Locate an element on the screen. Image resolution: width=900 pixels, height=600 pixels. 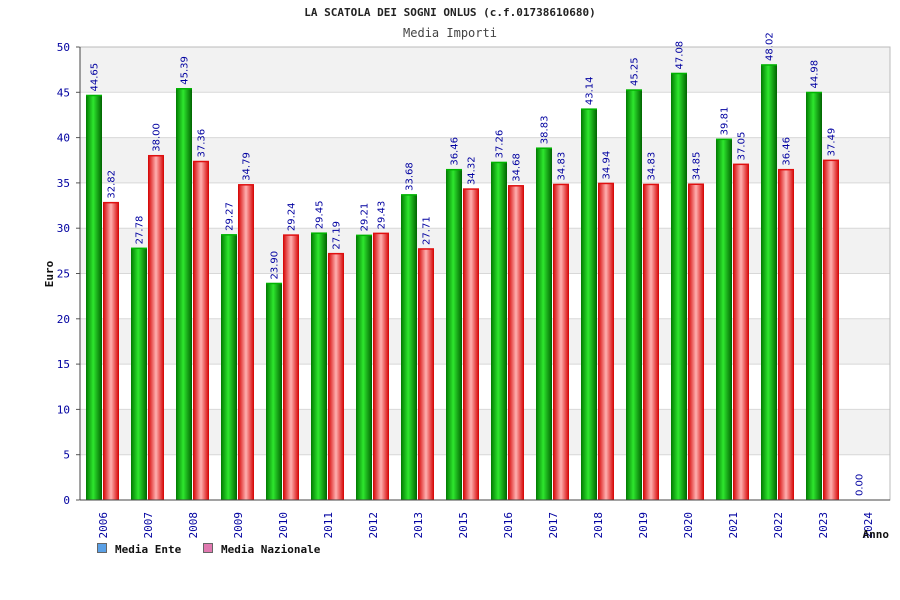
data-label: 29.45 is located at coordinates (320, 215).